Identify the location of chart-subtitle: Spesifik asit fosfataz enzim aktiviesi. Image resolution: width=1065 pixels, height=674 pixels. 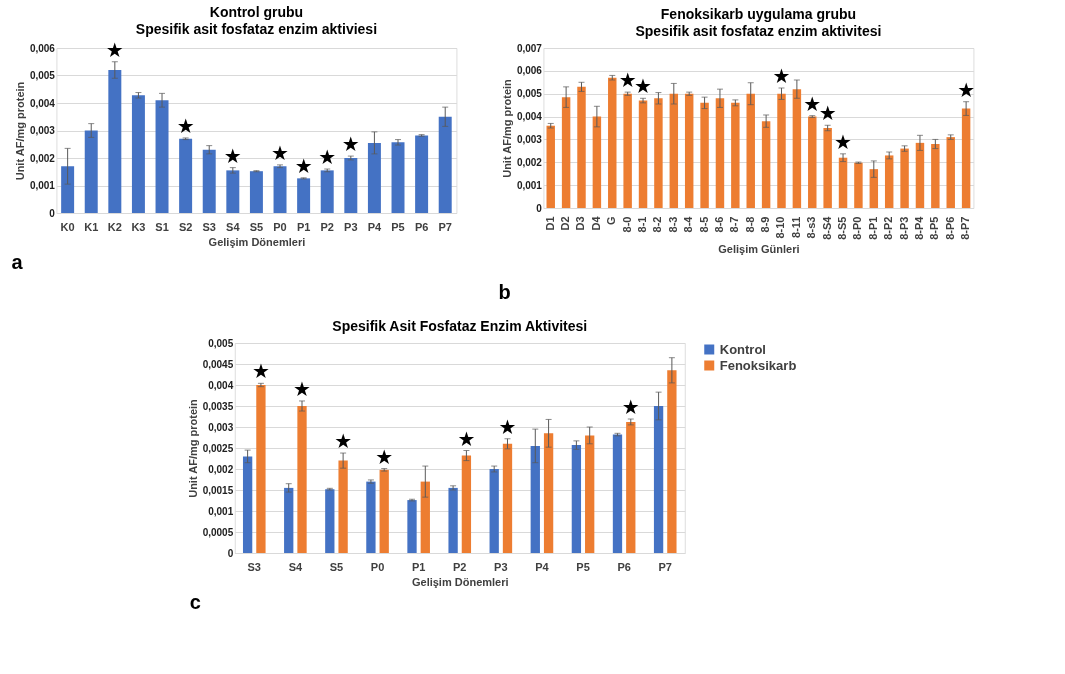
(256, 28).